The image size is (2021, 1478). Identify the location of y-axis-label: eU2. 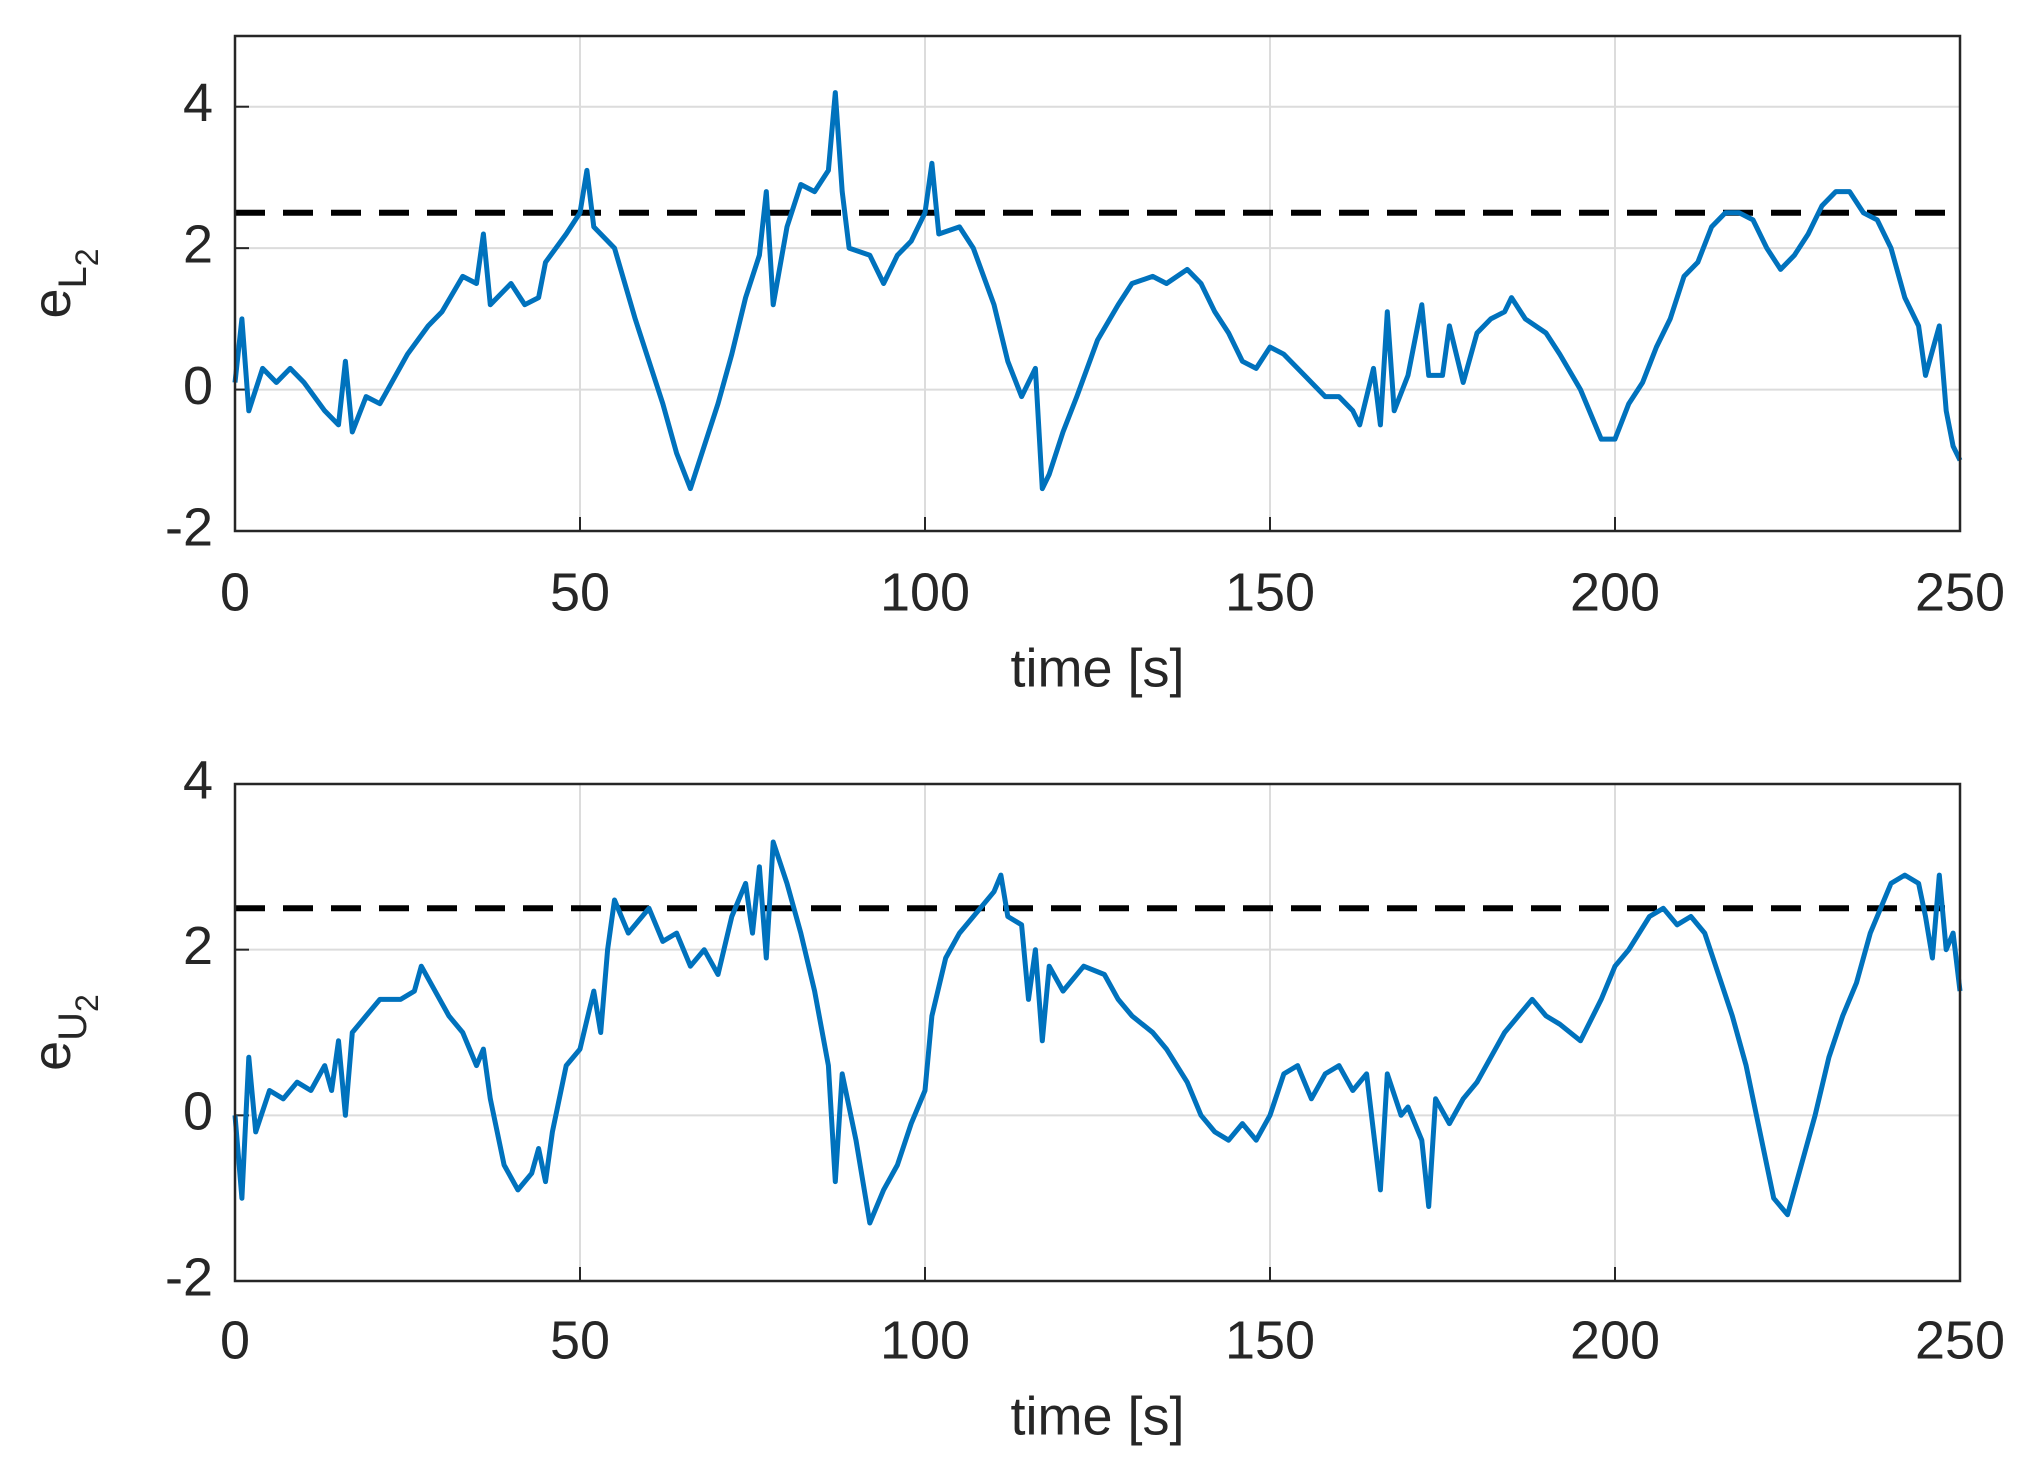
(63, 1032).